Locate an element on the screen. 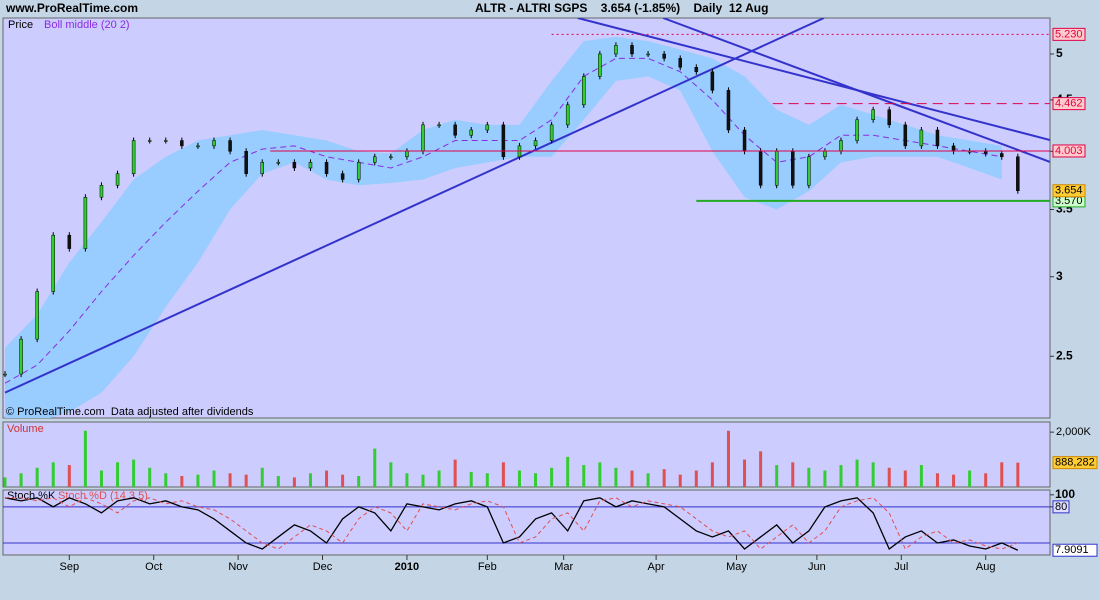 The image size is (1100, 600). x-tick-label: May is located at coordinates (736, 567).